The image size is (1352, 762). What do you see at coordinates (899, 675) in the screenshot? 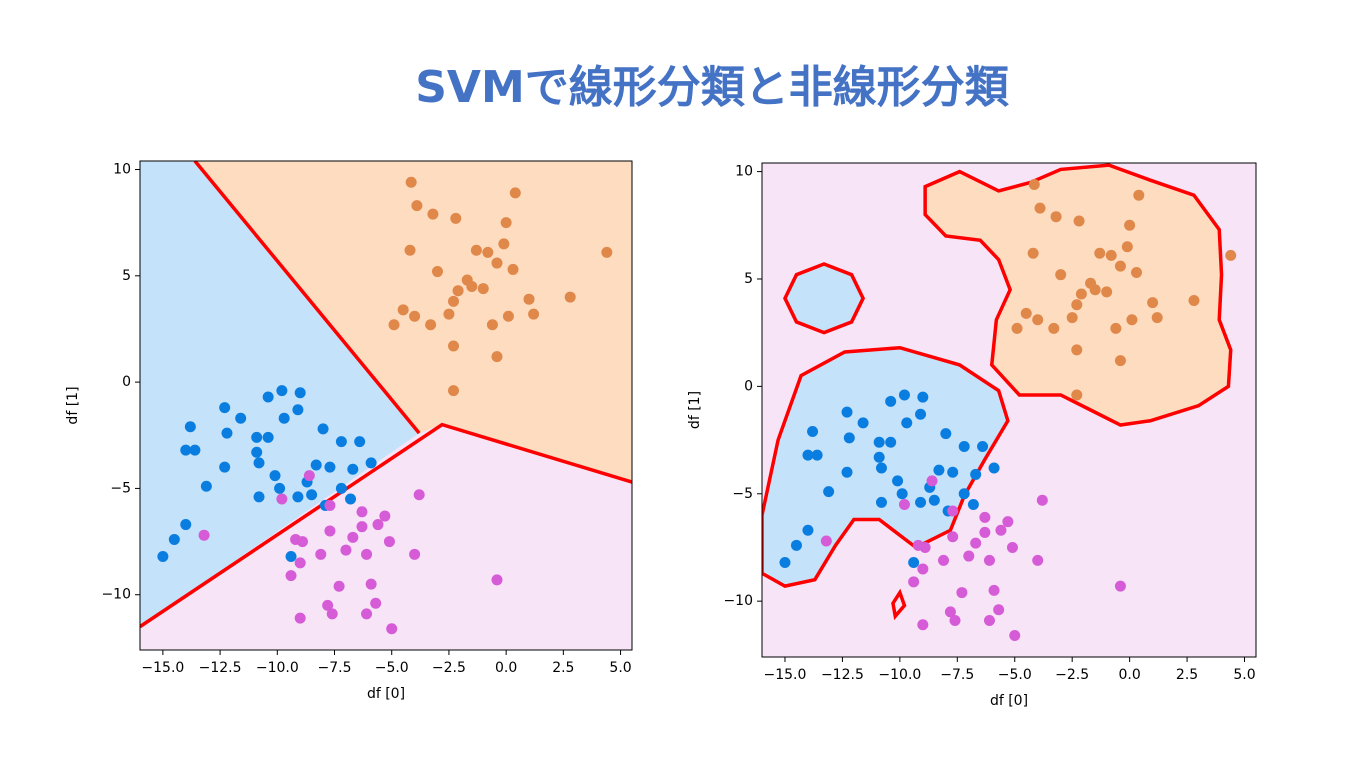
I see `x-tick-label: −10.0` at bounding box center [899, 675].